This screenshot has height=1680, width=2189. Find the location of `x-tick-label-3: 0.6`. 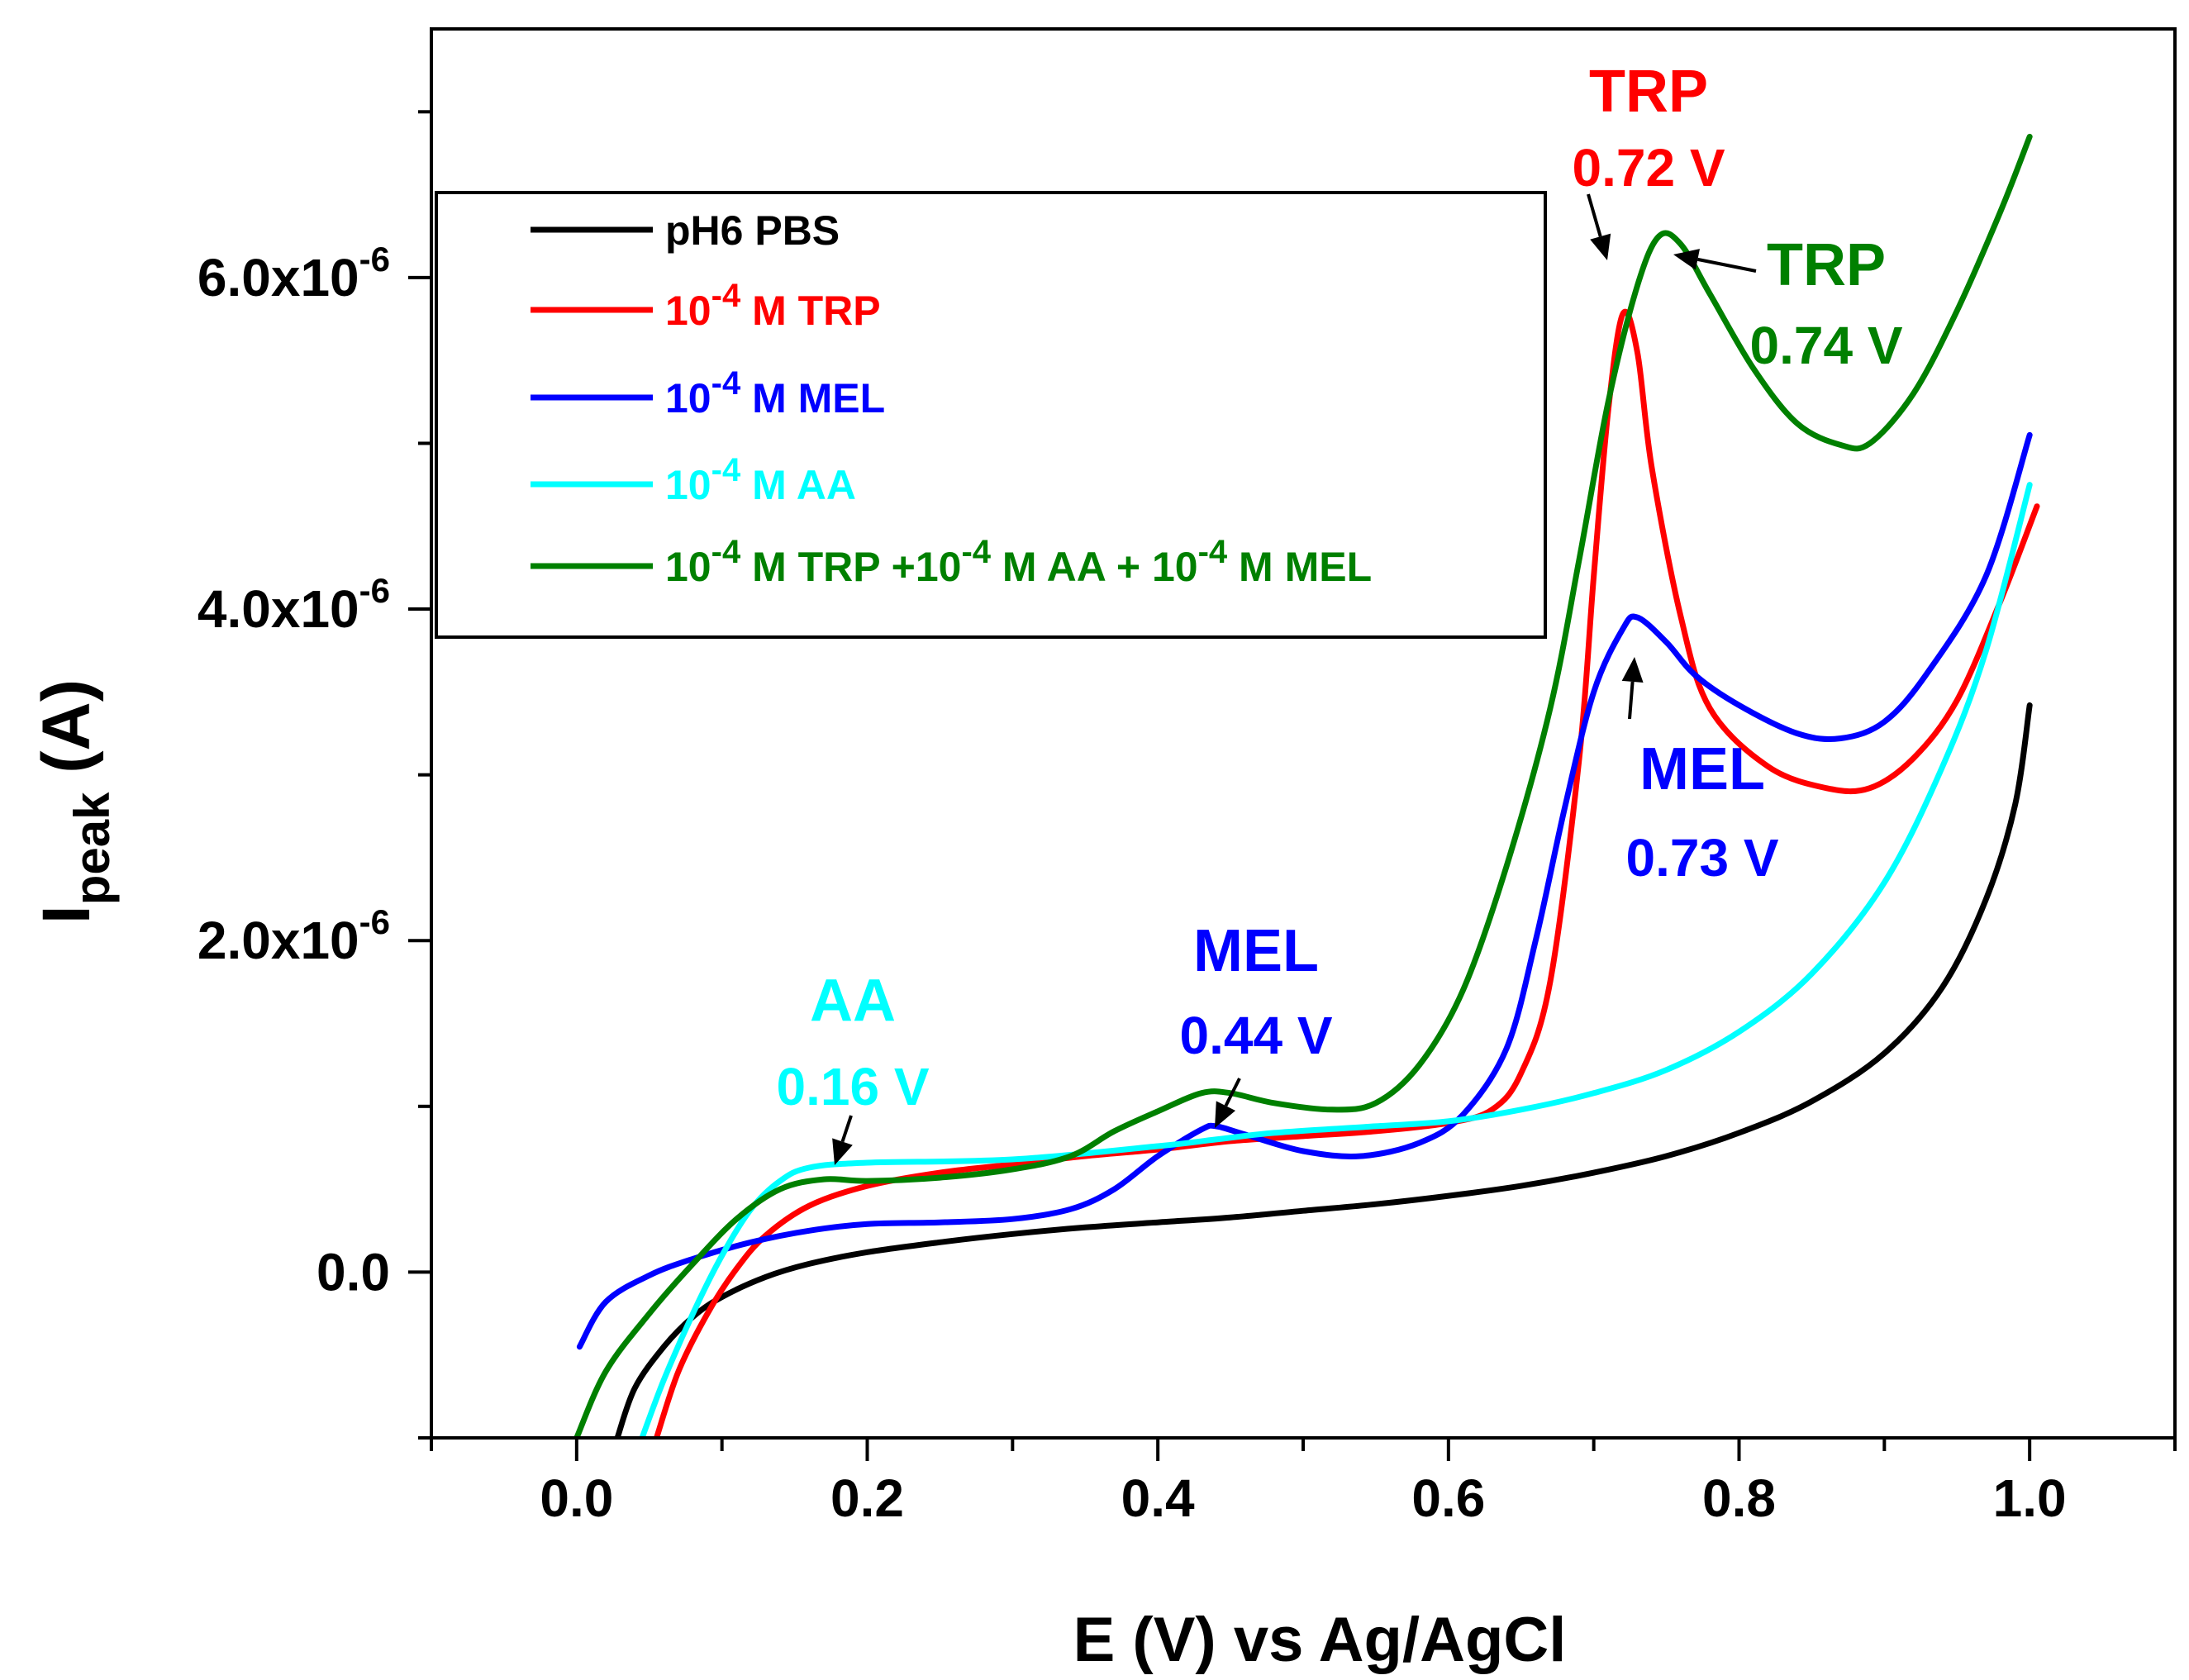

x-tick-label-3: 0.6 is located at coordinates (1448, 1498).